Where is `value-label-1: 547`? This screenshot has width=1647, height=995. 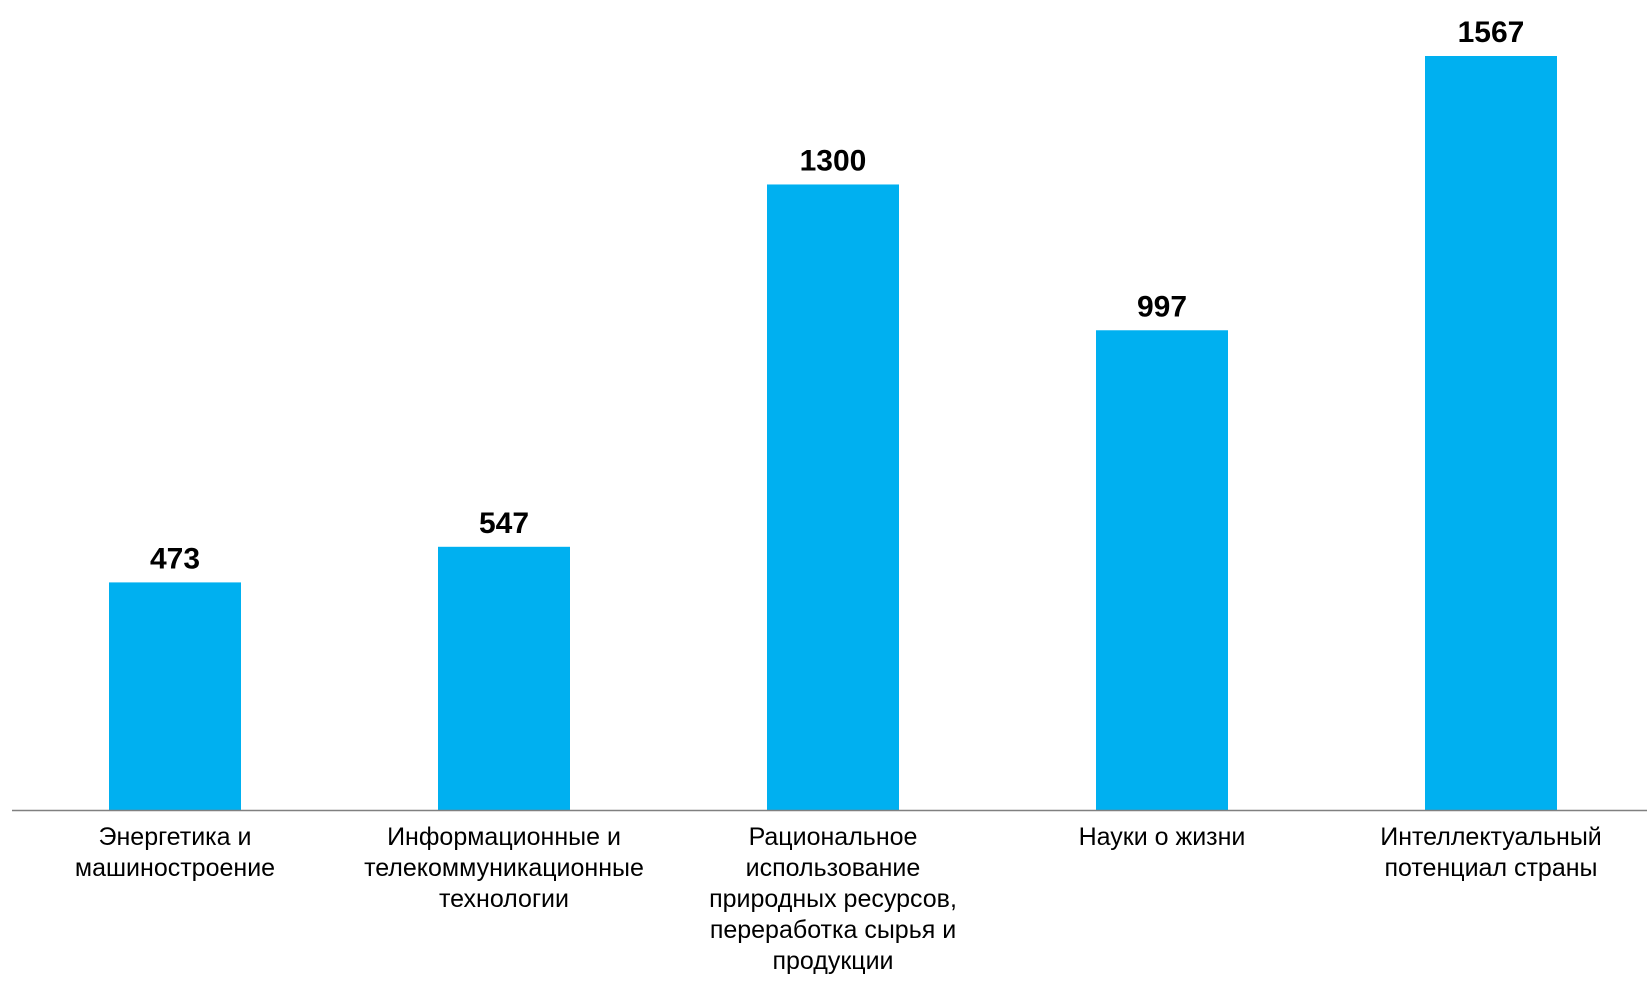 value-label-1: 547 is located at coordinates (504, 523).